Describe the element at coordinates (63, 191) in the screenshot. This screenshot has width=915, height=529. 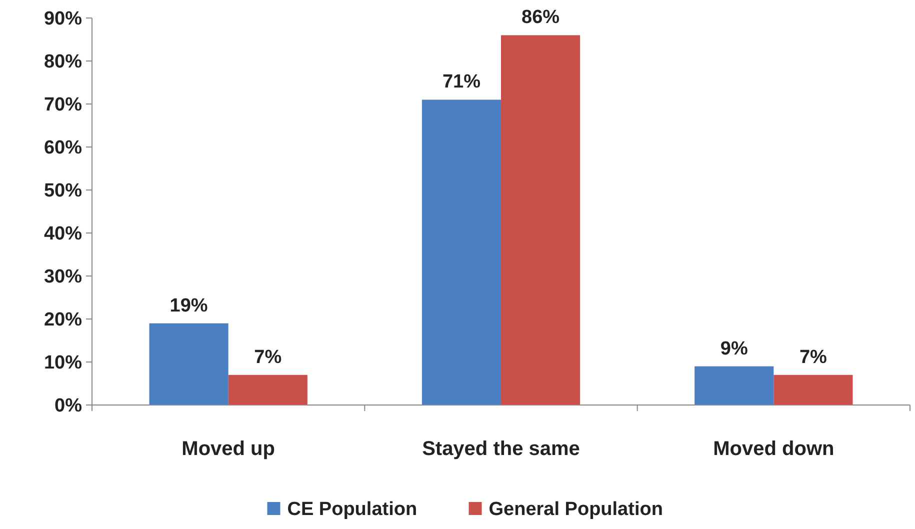
I see `y-tick-label: 50%` at that location.